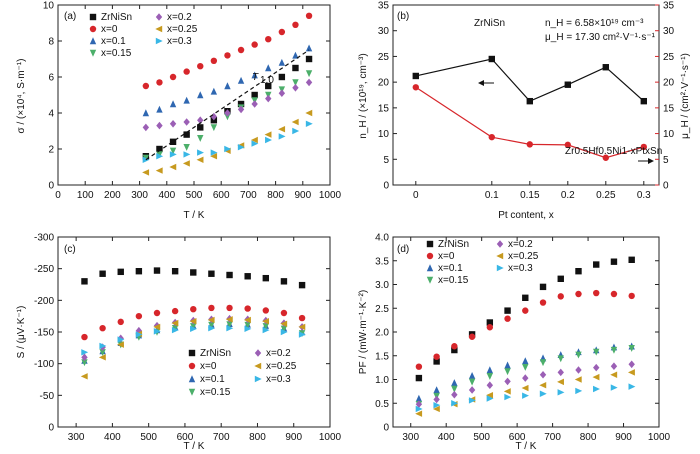  Describe the element at coordinates (430, 256) in the screenshot. I see `legend-marker-x0` at that location.